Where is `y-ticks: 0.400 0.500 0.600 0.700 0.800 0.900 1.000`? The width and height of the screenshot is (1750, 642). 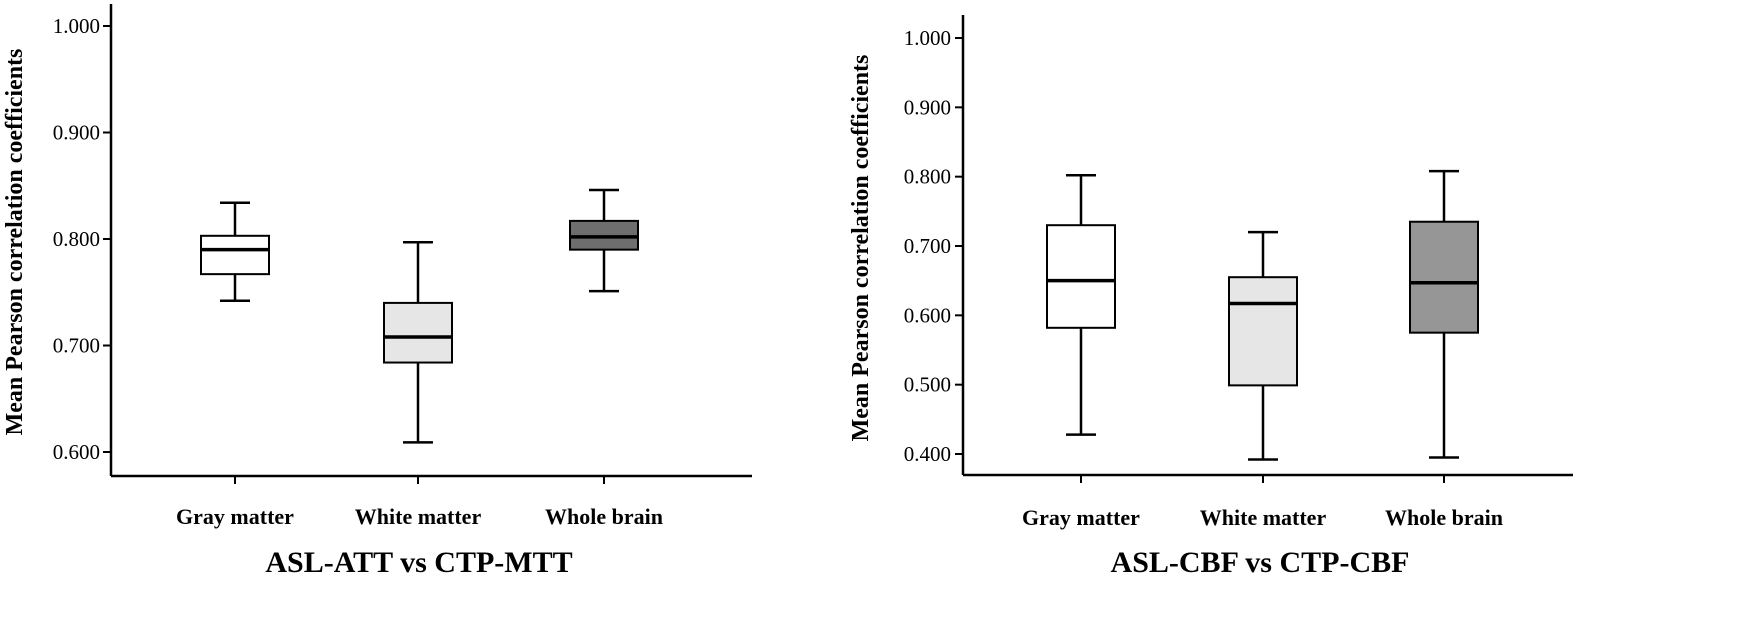 y-ticks: 0.400 0.500 0.600 0.700 0.800 0.900 1.000 is located at coordinates (933, 246).